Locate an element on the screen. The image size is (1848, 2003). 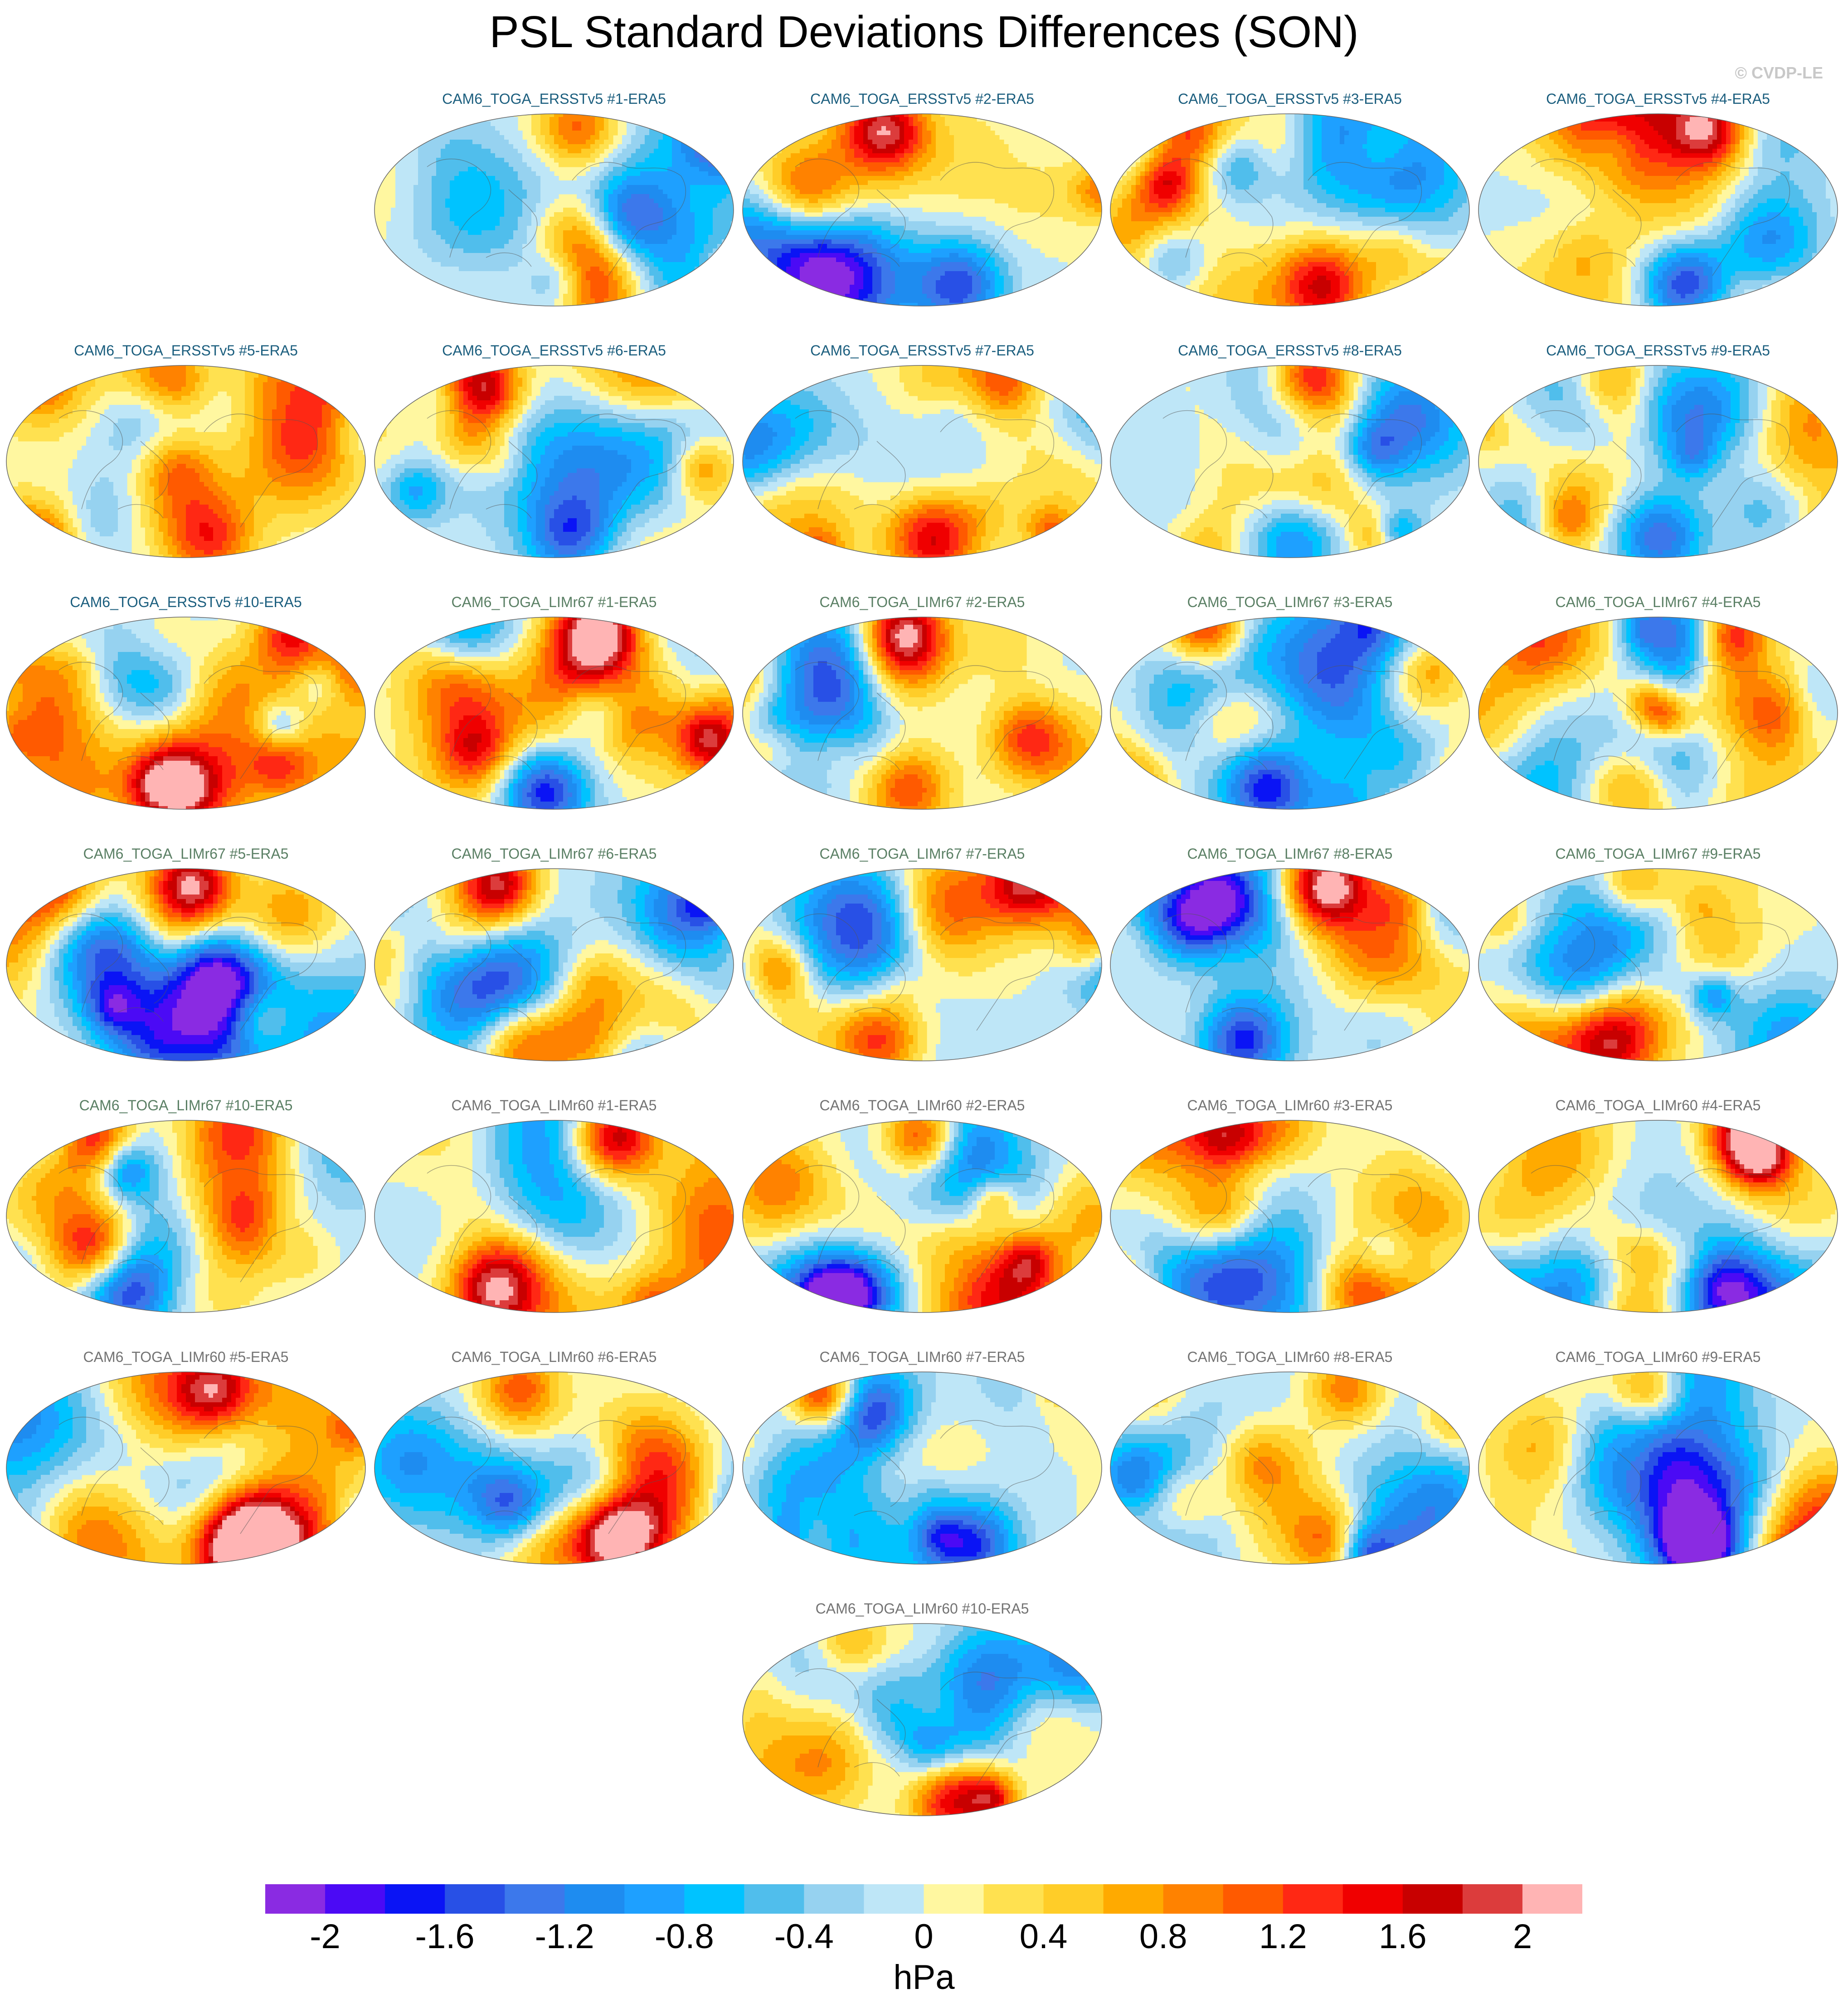
colorbar-tick-label: -0.8 is located at coordinates (684, 1936).